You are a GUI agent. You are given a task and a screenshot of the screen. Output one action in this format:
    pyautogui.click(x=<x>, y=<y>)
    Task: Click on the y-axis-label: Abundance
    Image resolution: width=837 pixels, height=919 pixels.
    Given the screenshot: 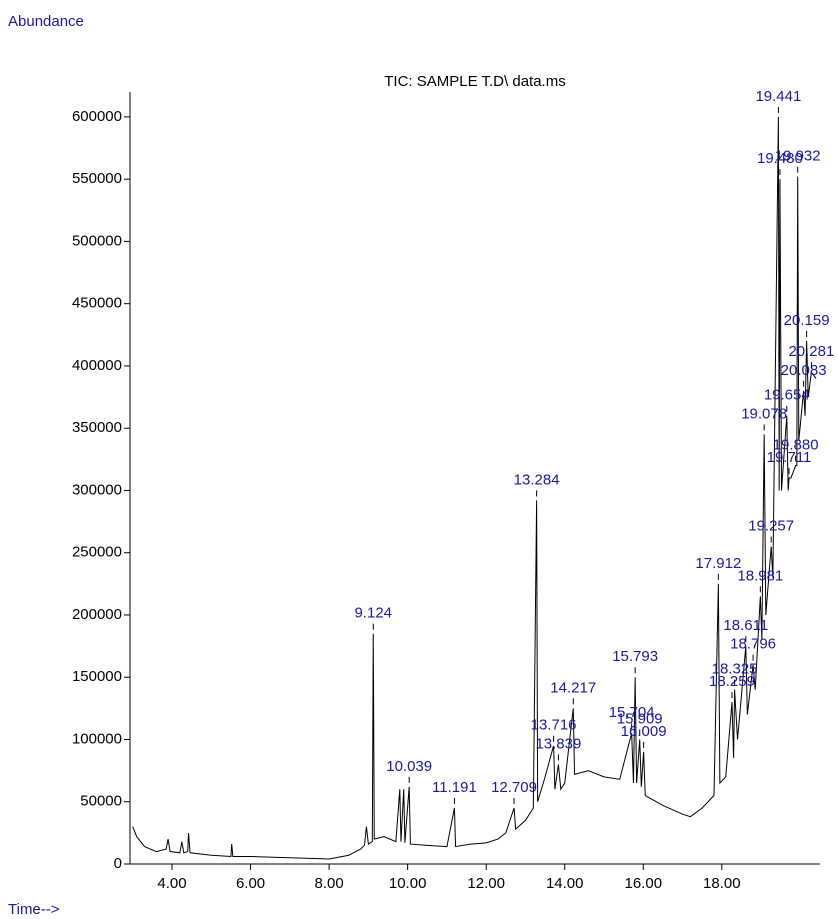 What is the action you would take?
    pyautogui.click(x=46, y=21)
    